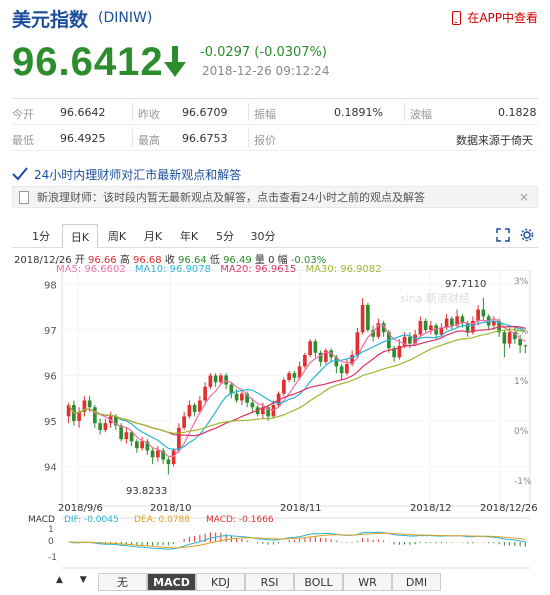 The image size is (550, 595). I want to click on ohlc-low-label: 低, so click(214, 260).